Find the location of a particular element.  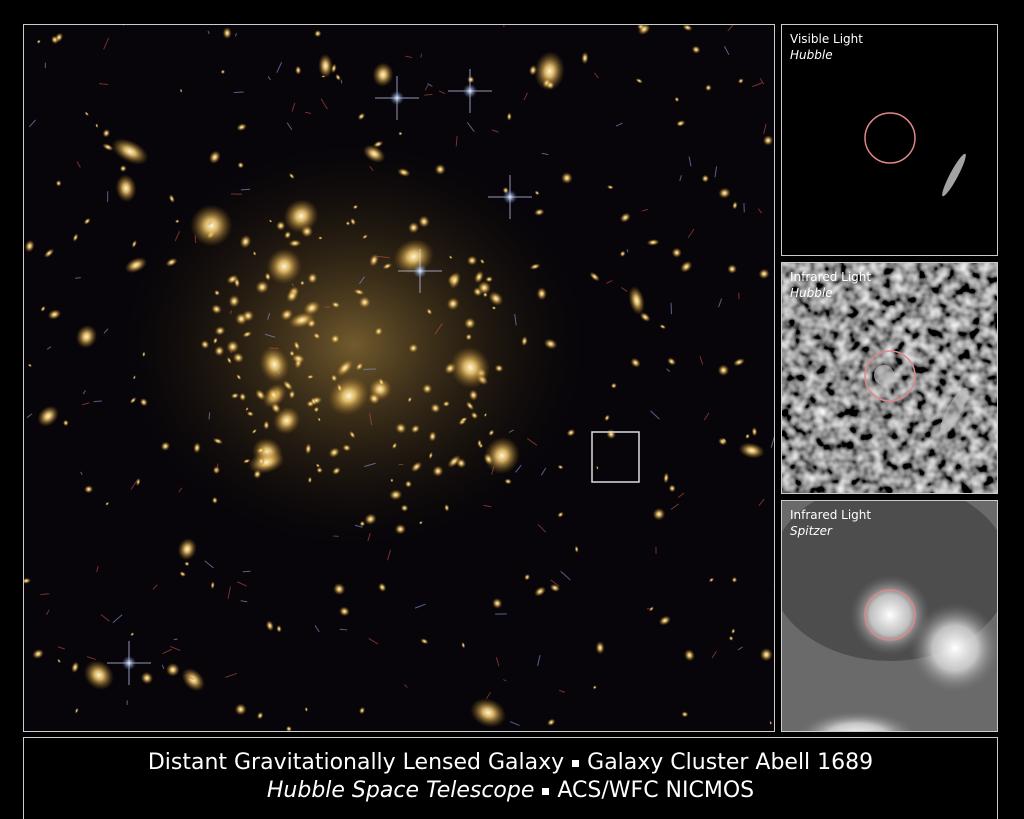

panel: Infrared Light Hubble is located at coordinates (889, 378).